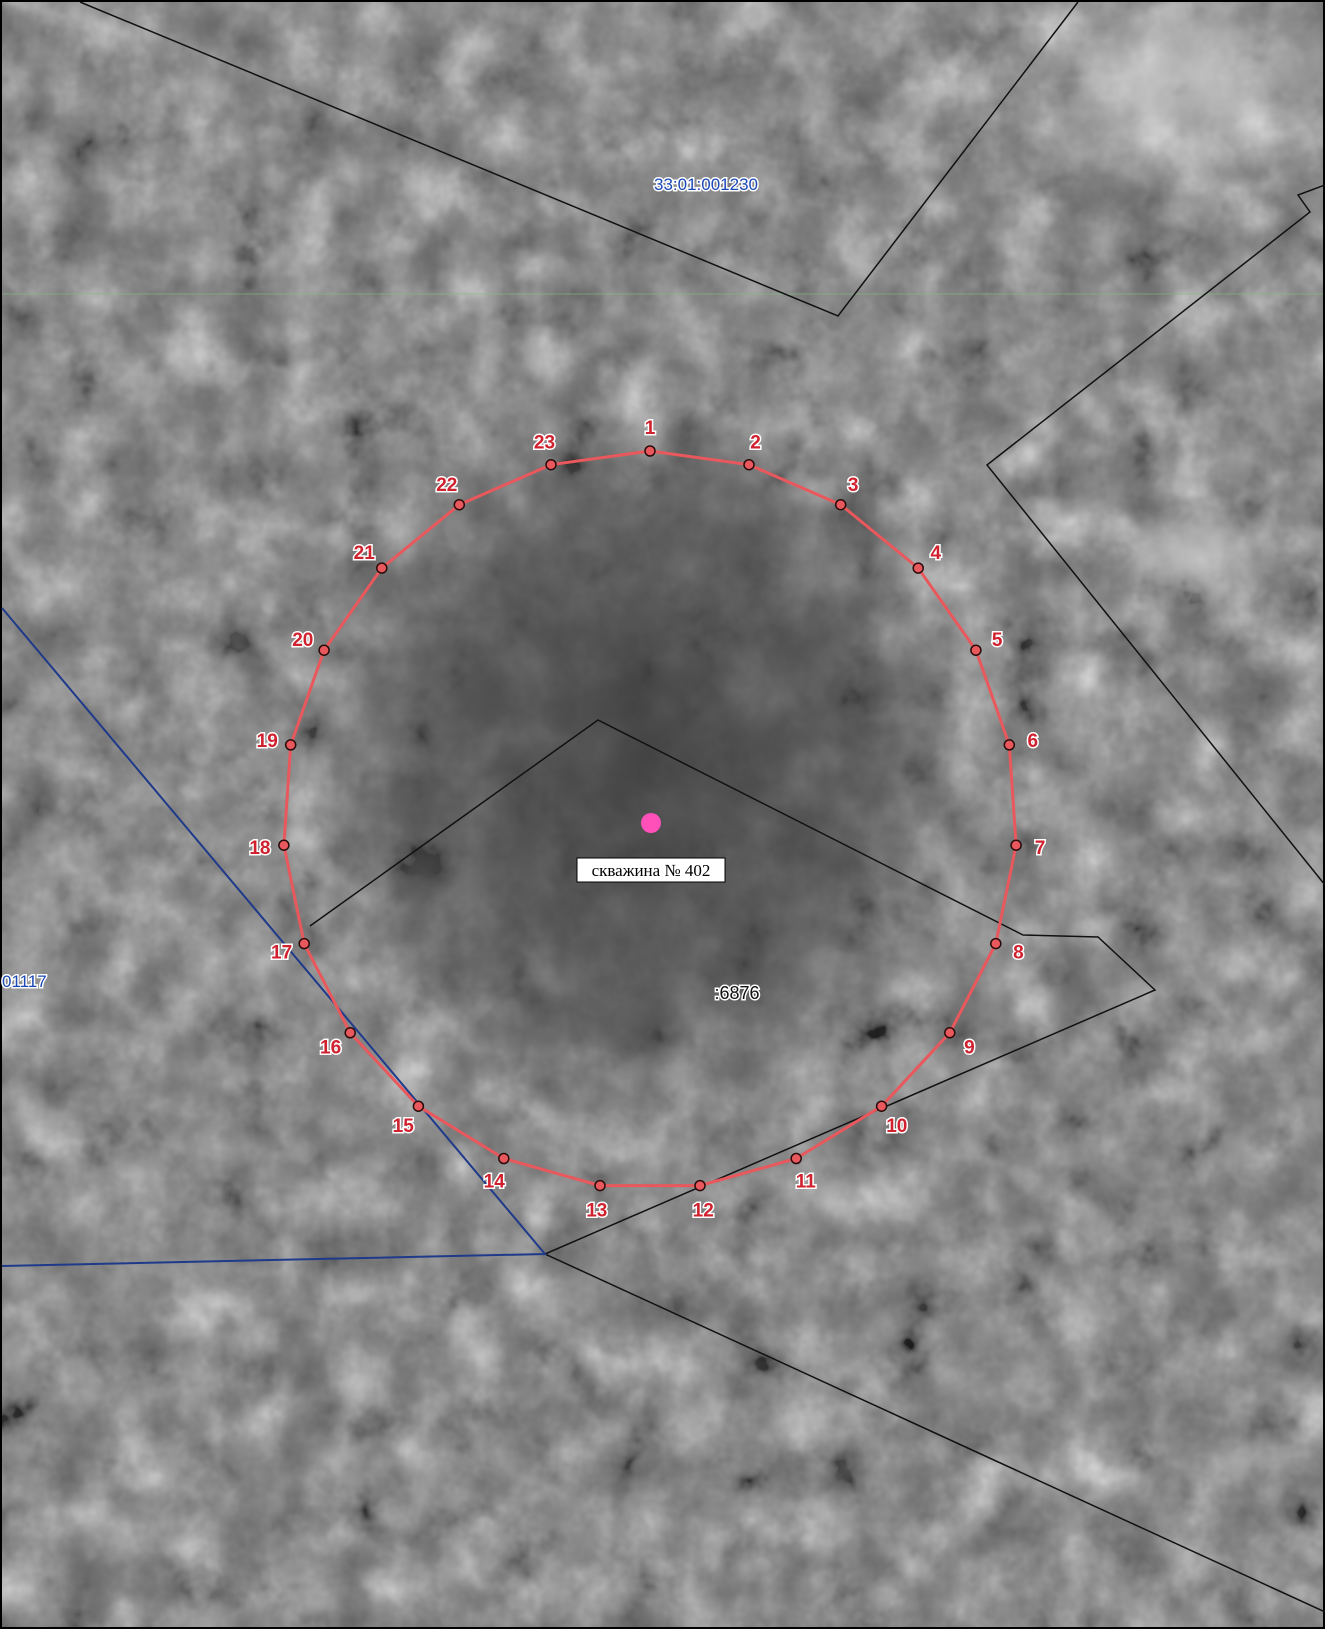  Describe the element at coordinates (1018, 953) in the screenshot. I see `zone-vertex-label-8: 8` at that location.